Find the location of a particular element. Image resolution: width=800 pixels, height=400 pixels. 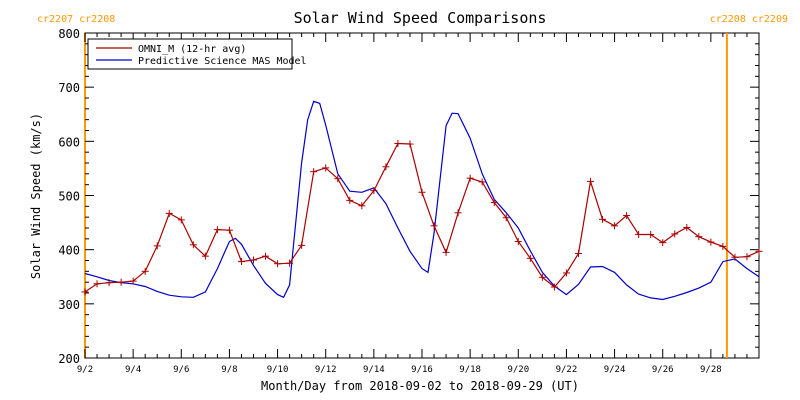

legend-box is located at coordinates (190, 54).